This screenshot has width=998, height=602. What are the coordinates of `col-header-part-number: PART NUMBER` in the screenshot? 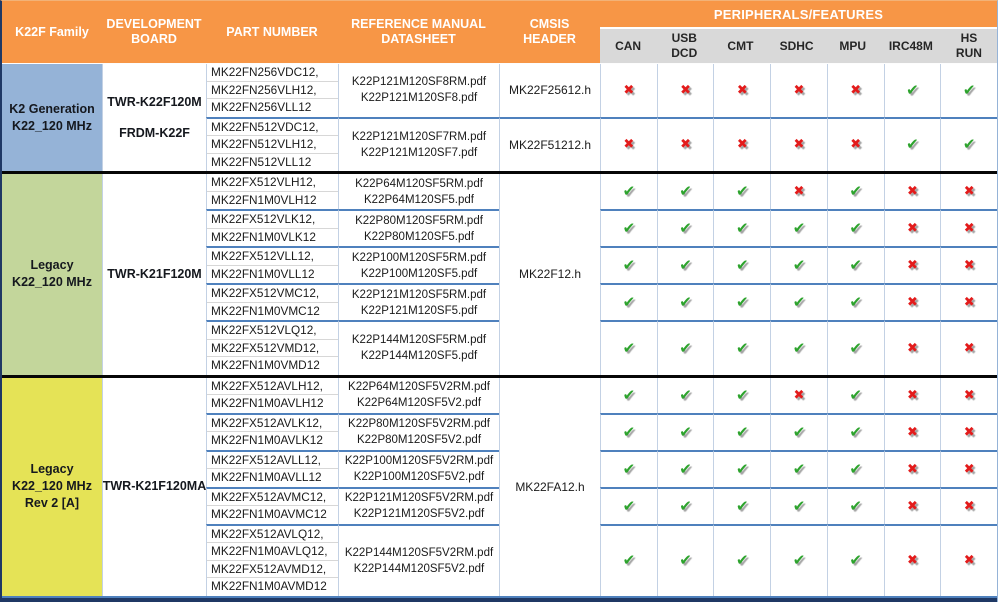 It's located at (272, 31).